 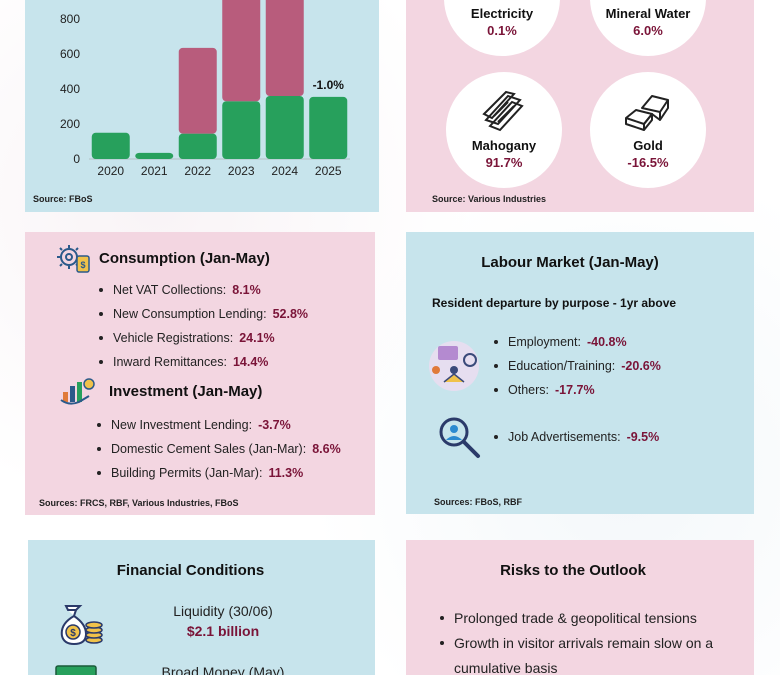 I want to click on x-tick-label: 2025, so click(x=328, y=171).